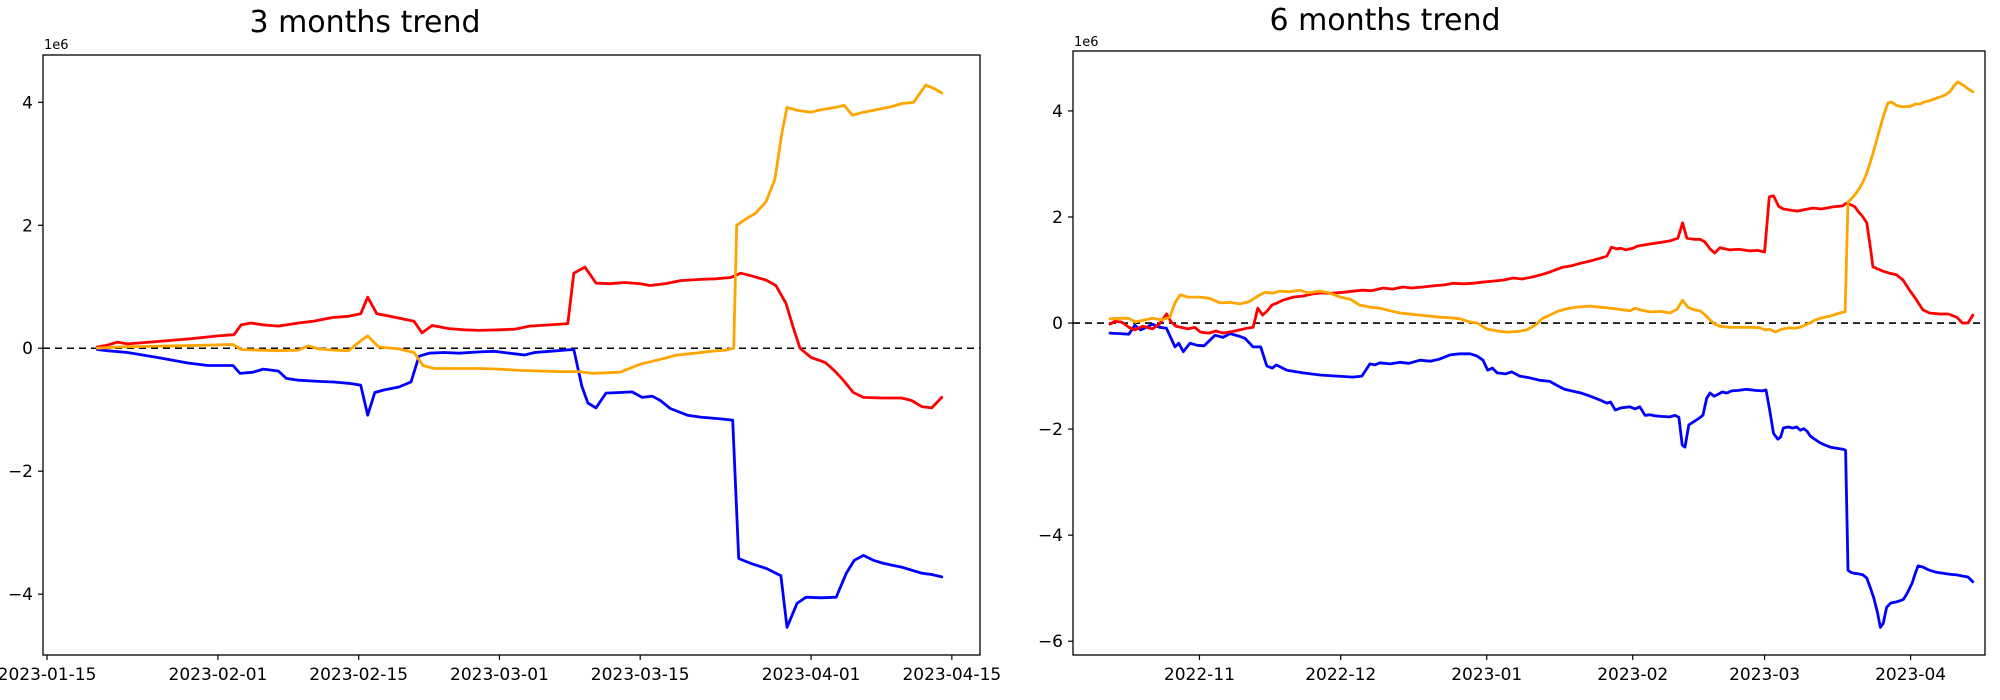  I want to click on chart-title-3-months: 3 months trend, so click(365, 22).